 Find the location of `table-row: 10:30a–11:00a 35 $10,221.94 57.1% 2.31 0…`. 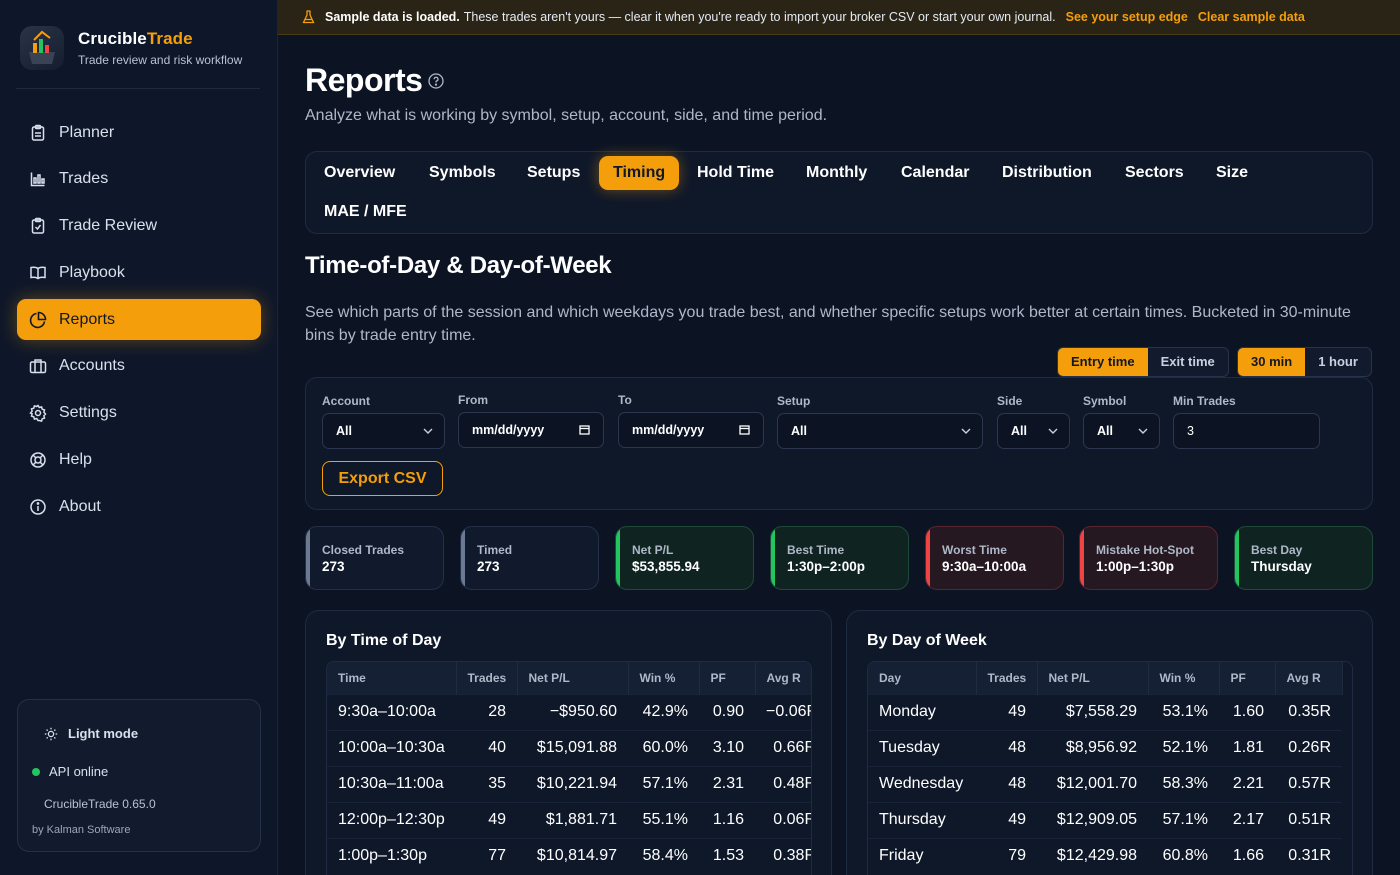

table-row: 10:30a–11:00a 35 $10,221.94 57.1% 2.31 0… is located at coordinates (569, 783).